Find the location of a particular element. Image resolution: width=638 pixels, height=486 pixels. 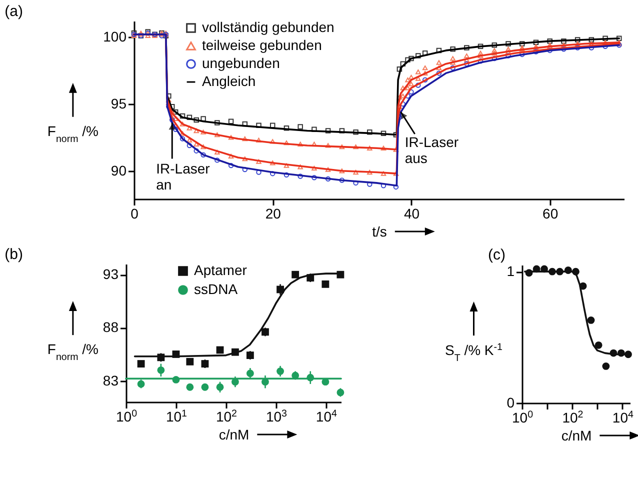

x-tick-label: 10$^{3}$ is located at coordinates (277, 416).